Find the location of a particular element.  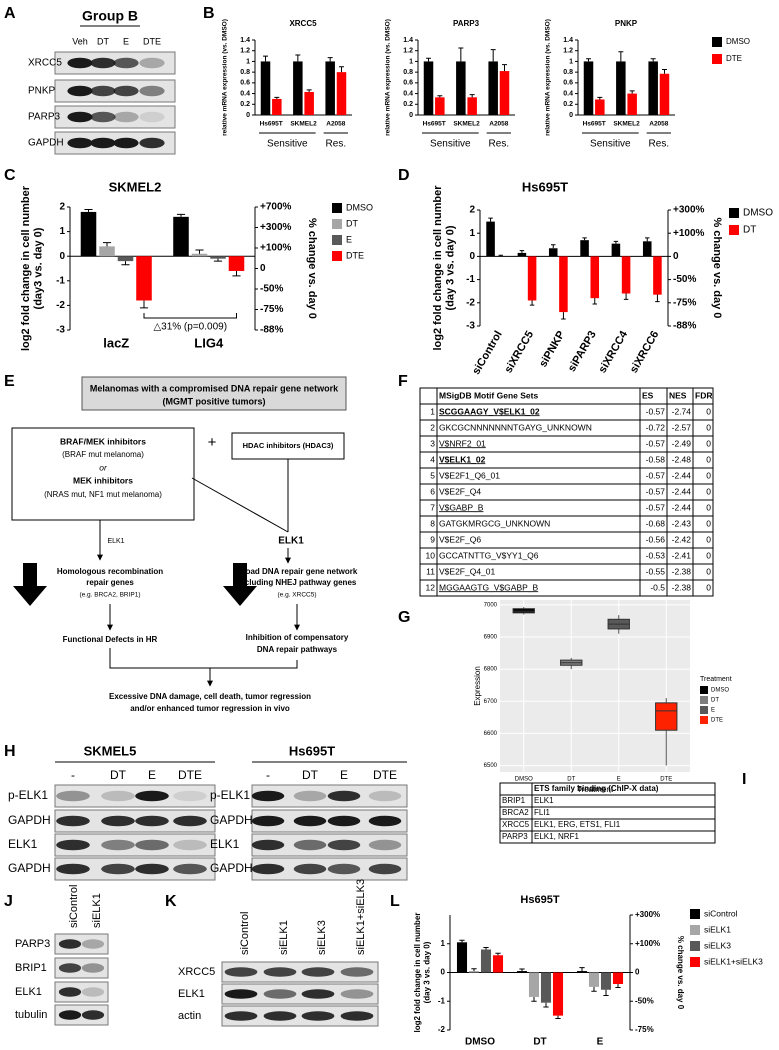

legend-label: DTE is located at coordinates (355, 255).